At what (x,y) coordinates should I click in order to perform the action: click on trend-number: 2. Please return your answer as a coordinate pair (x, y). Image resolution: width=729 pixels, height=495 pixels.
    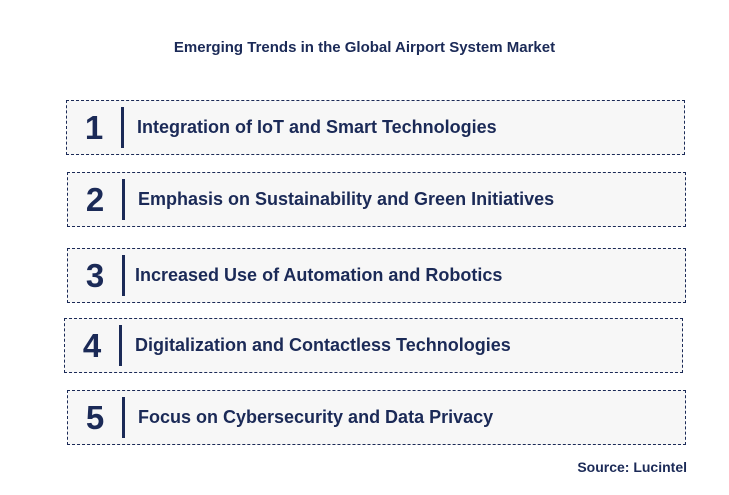
    Looking at the image, I should click on (95, 199).